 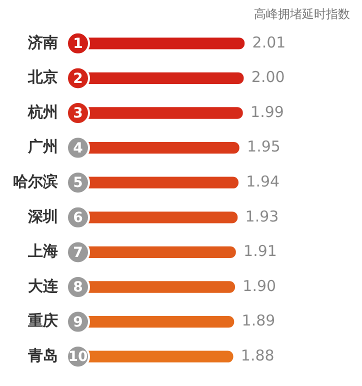 I want to click on y-tick-label: 重庆, so click(x=42, y=321).